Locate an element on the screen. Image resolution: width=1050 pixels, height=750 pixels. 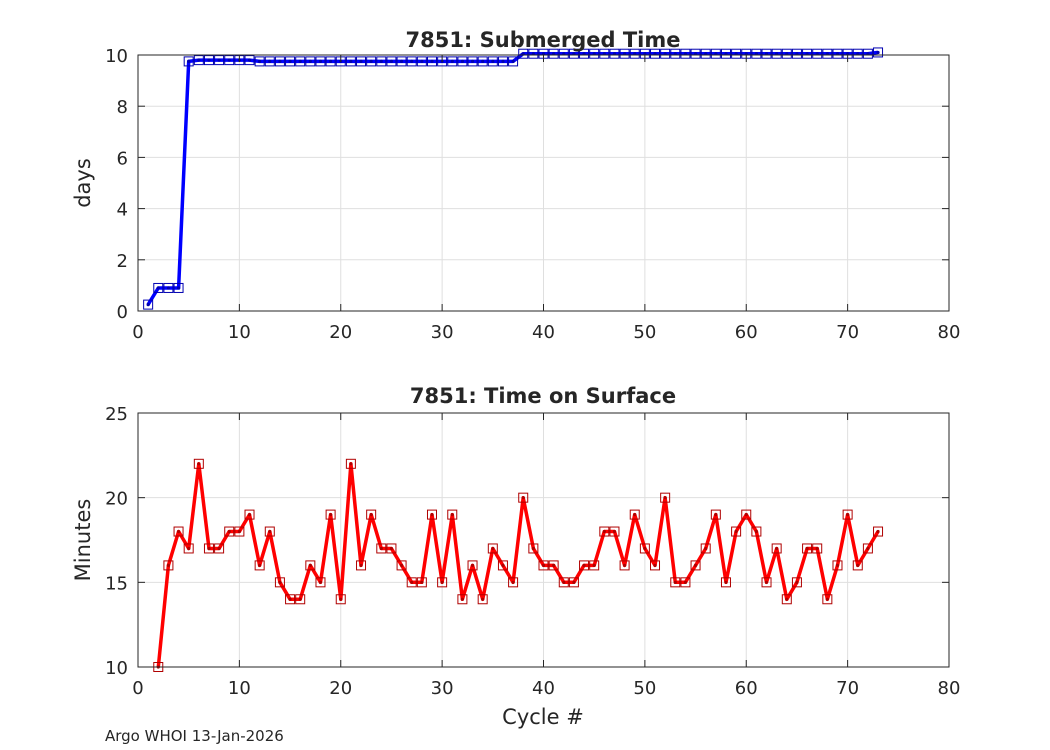
x-tick-label: 30 is located at coordinates (442, 332).